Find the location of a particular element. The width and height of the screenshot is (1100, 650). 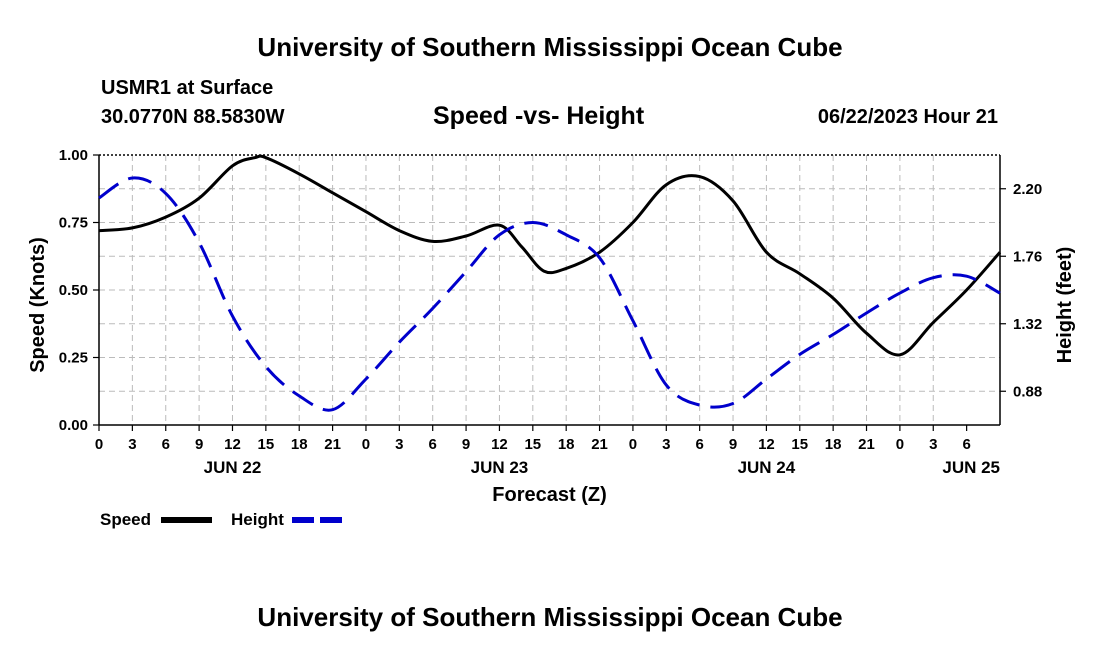

y-right-tick-label: 0.88 is located at coordinates (1027, 391).